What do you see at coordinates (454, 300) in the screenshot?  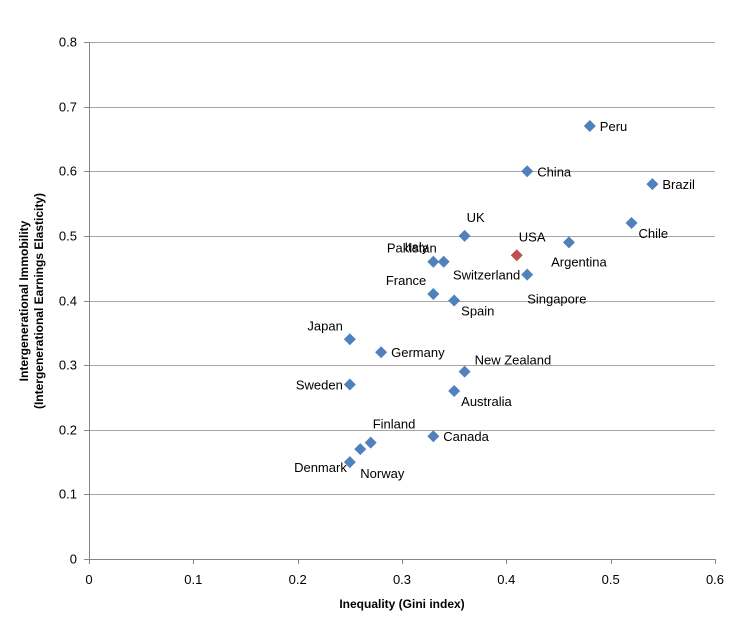 I see `point-spain` at bounding box center [454, 300].